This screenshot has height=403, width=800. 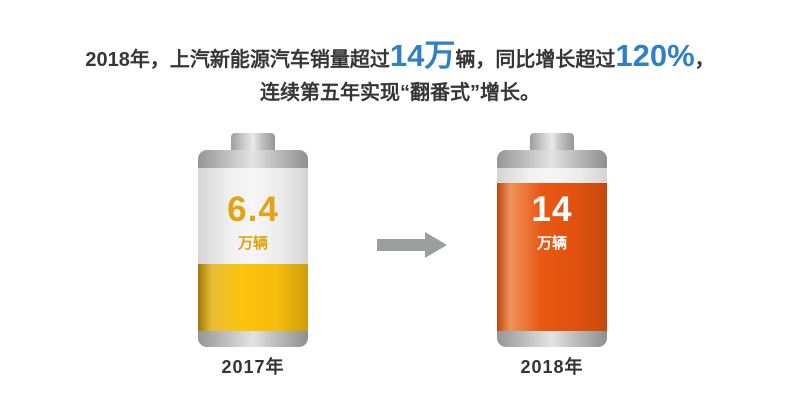 I want to click on headline-text-3: ，, so click(x=704, y=60).